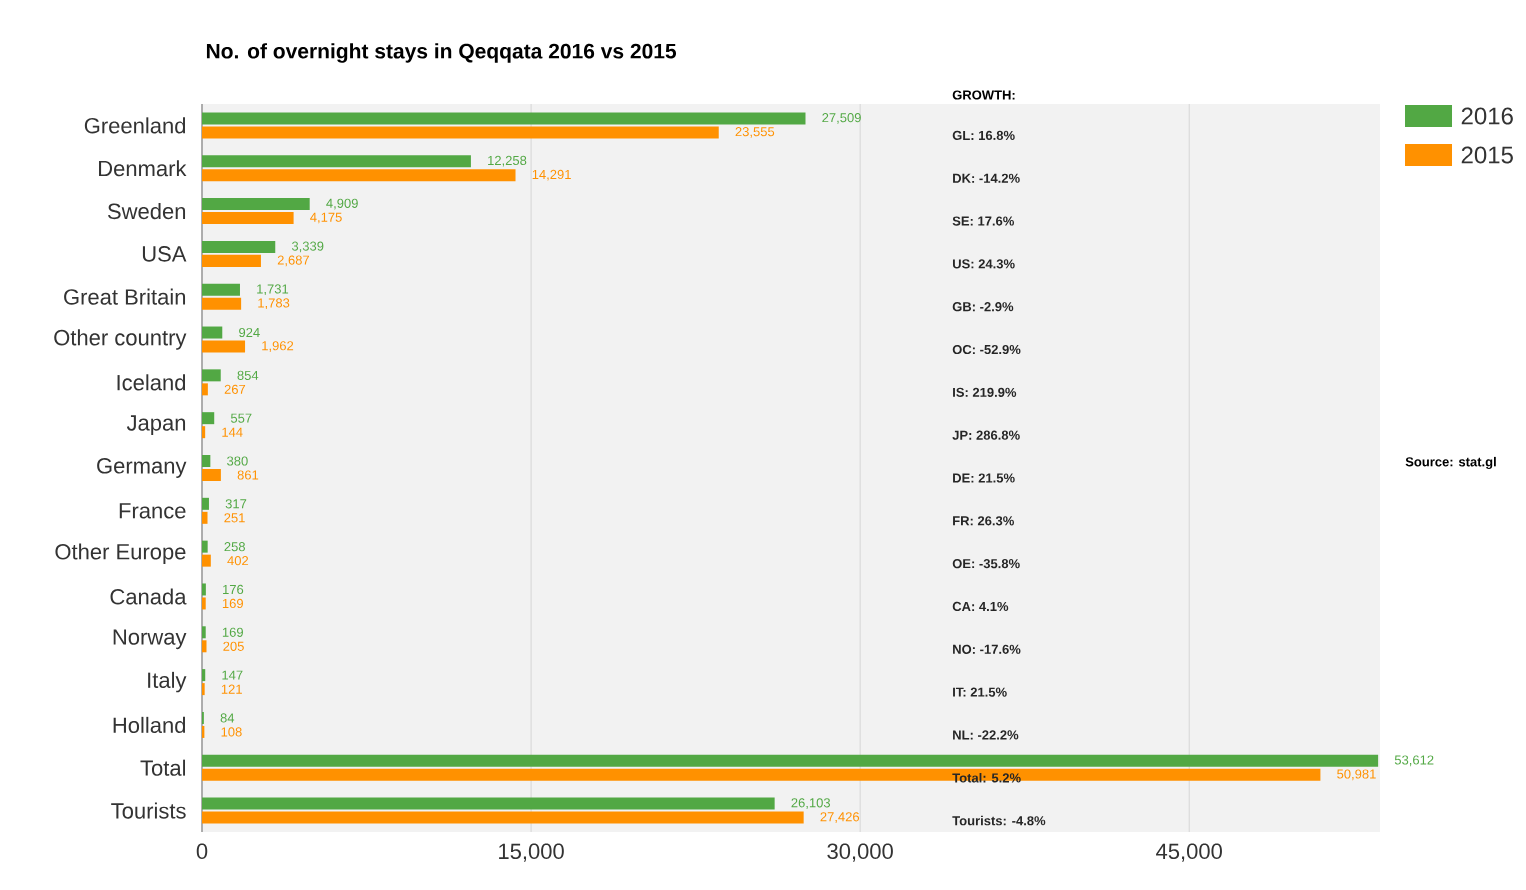 This screenshot has height=890, width=1526. What do you see at coordinates (241, 418) in the screenshot?
I see `data-label: 557` at bounding box center [241, 418].